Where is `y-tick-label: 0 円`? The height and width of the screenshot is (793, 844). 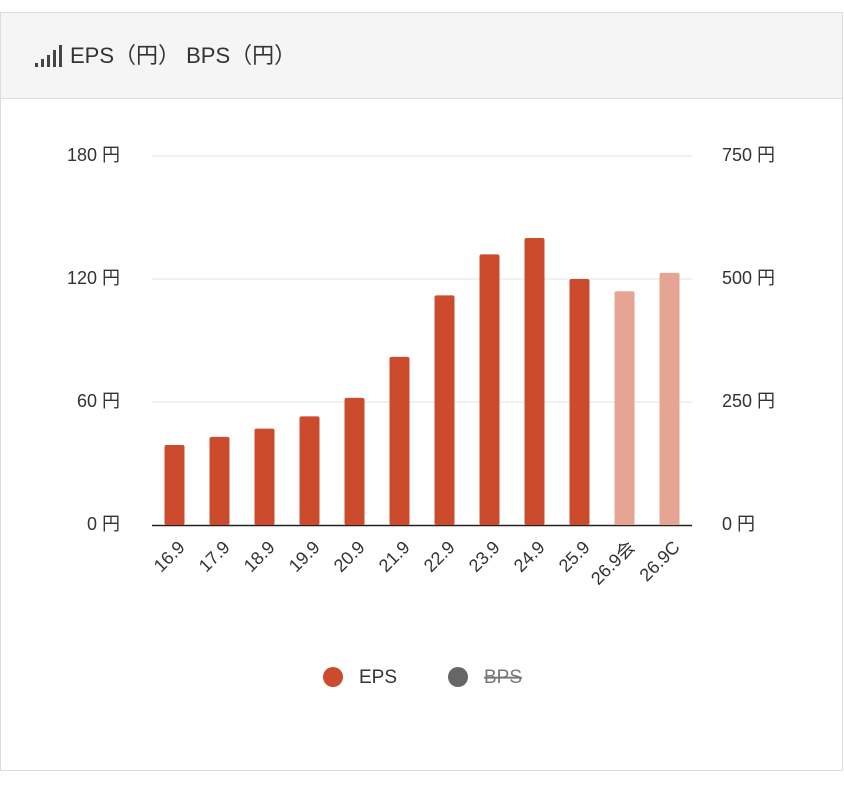
y-tick-label: 0 円 is located at coordinates (103, 524).